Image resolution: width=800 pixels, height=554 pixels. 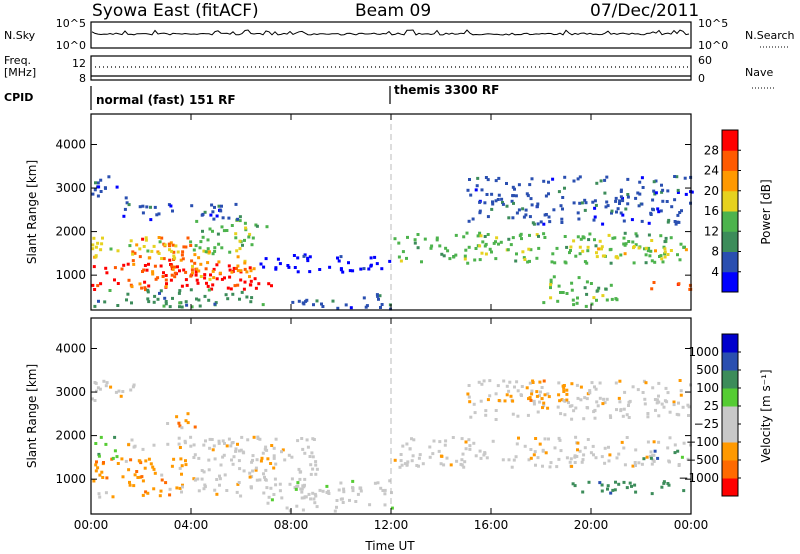 I want to click on velocity-colorbar-label: Velocity [m s⁻¹], so click(x=766, y=415).